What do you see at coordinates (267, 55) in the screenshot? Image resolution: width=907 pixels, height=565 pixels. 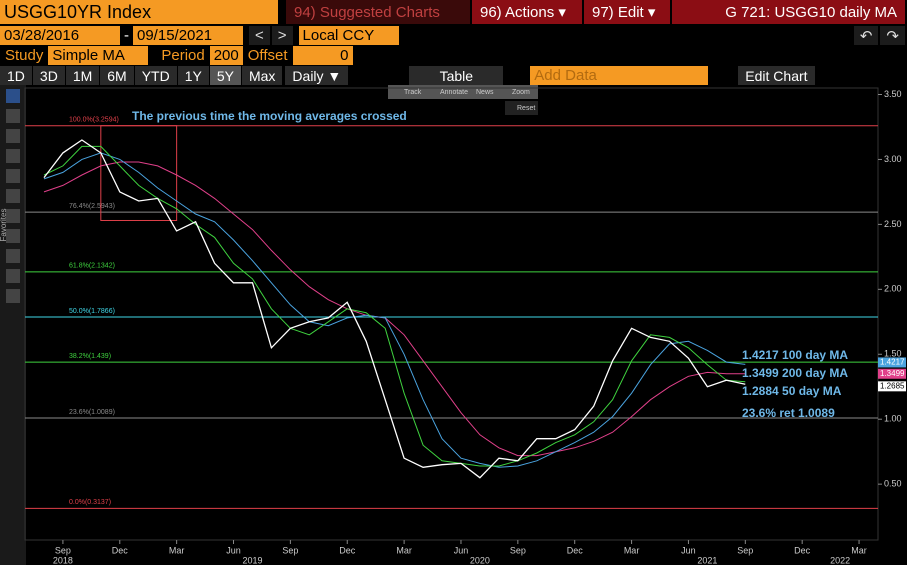 I see `offset-label: Offset` at bounding box center [267, 55].